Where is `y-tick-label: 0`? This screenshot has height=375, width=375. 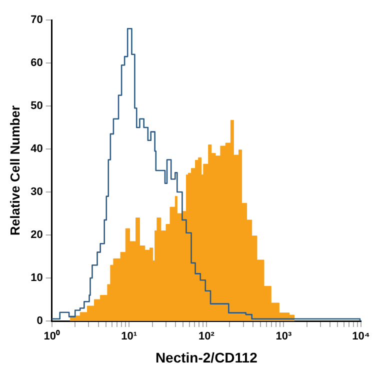 y-tick-label: 0 is located at coordinates (39, 321).